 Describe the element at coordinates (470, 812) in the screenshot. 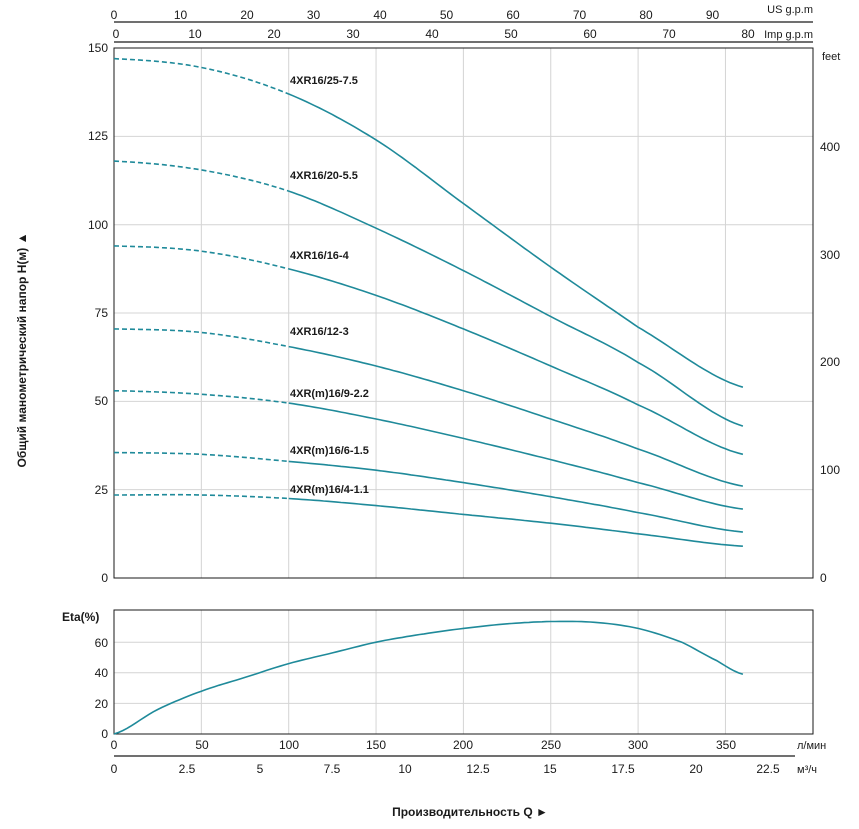

I see `flow-axis-title: Производительность Q ►` at that location.